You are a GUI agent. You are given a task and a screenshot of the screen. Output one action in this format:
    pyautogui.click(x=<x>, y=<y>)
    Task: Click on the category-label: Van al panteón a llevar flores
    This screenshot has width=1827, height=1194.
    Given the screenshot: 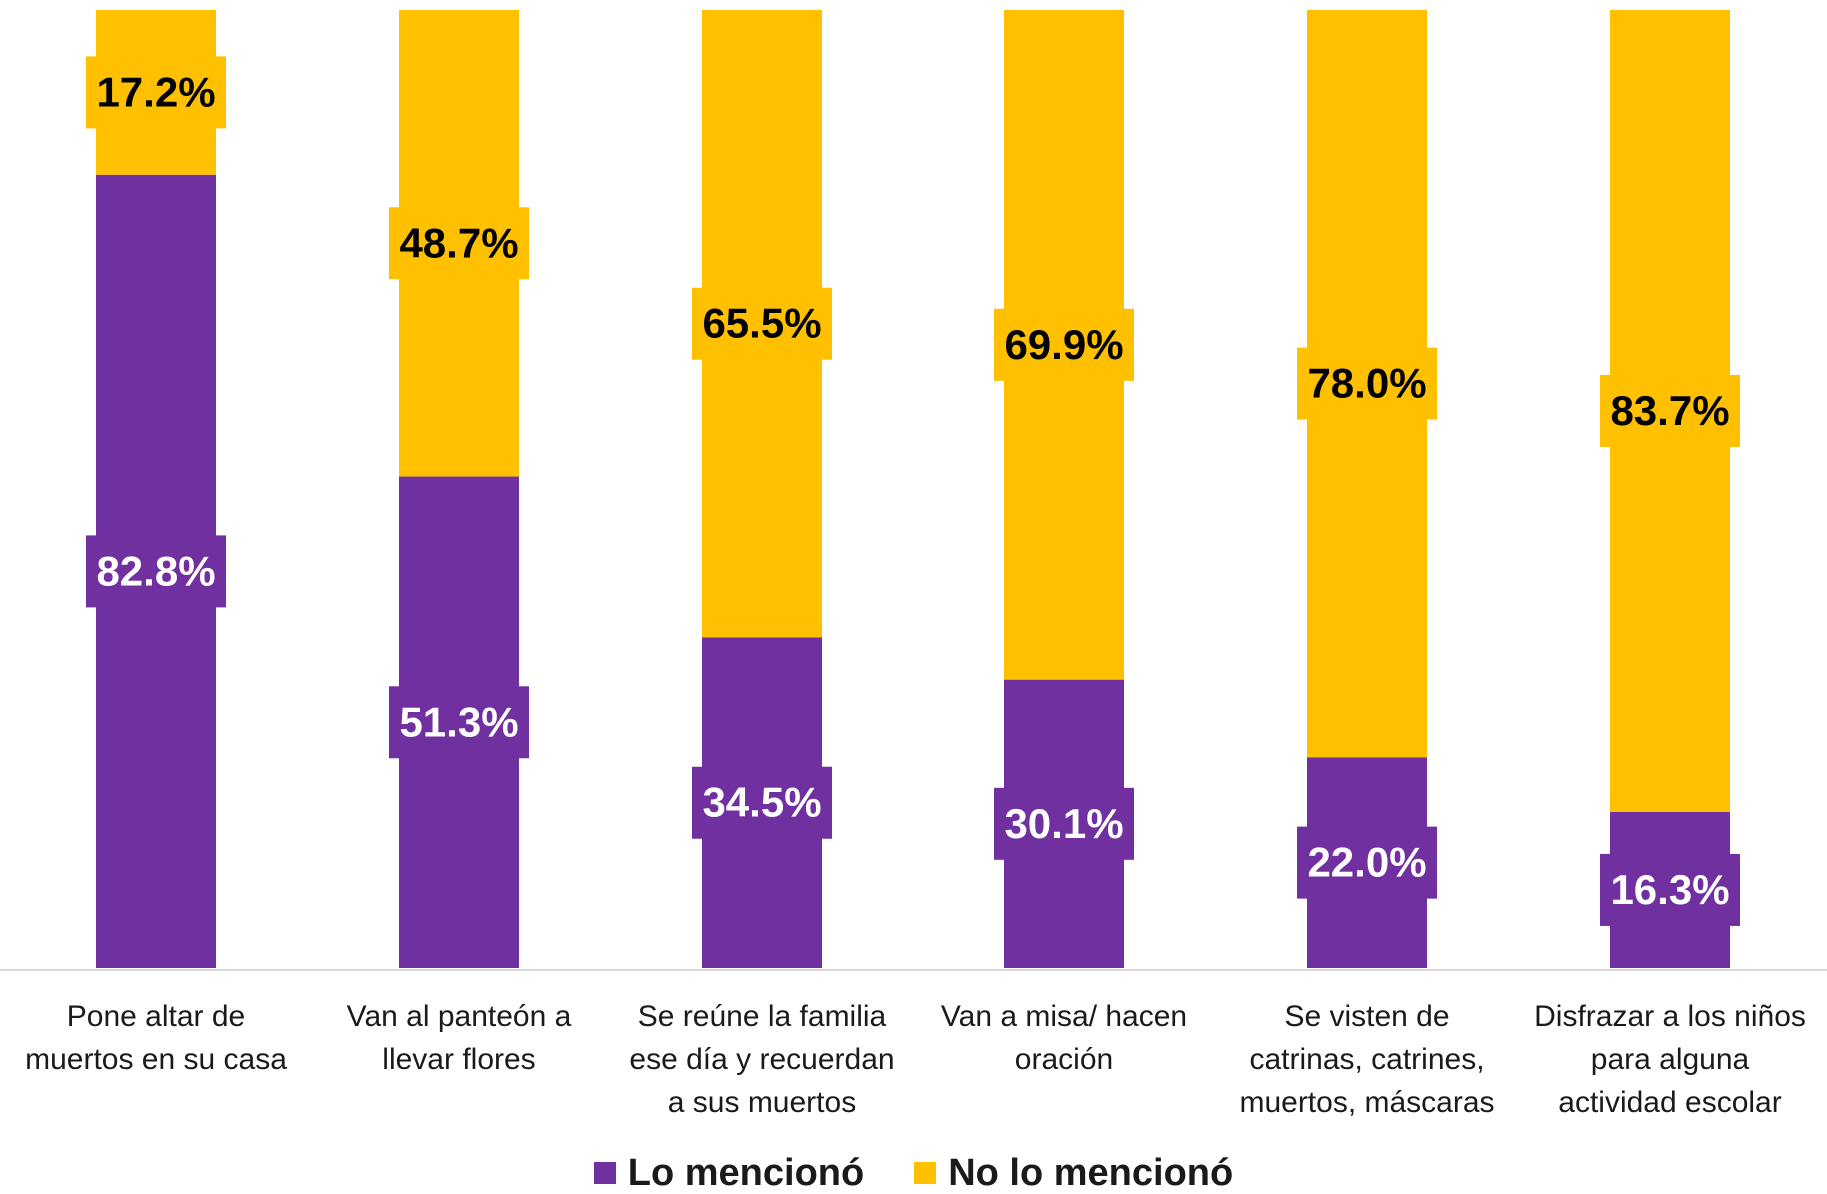 What is the action you would take?
    pyautogui.click(x=459, y=1038)
    